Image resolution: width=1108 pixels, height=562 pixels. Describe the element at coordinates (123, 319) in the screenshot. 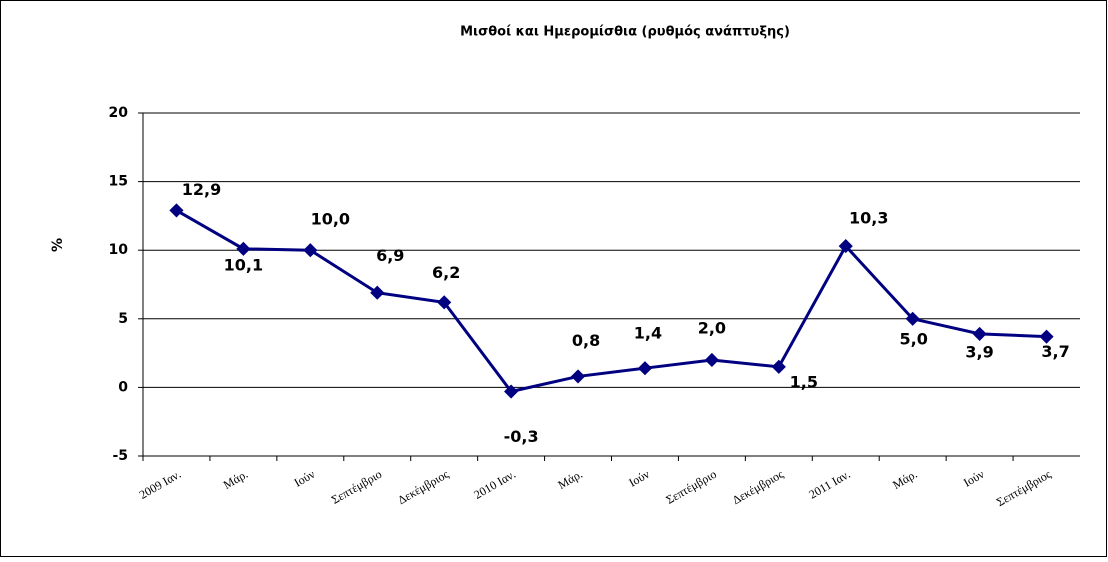

I see `y-tick-label: 5` at that location.